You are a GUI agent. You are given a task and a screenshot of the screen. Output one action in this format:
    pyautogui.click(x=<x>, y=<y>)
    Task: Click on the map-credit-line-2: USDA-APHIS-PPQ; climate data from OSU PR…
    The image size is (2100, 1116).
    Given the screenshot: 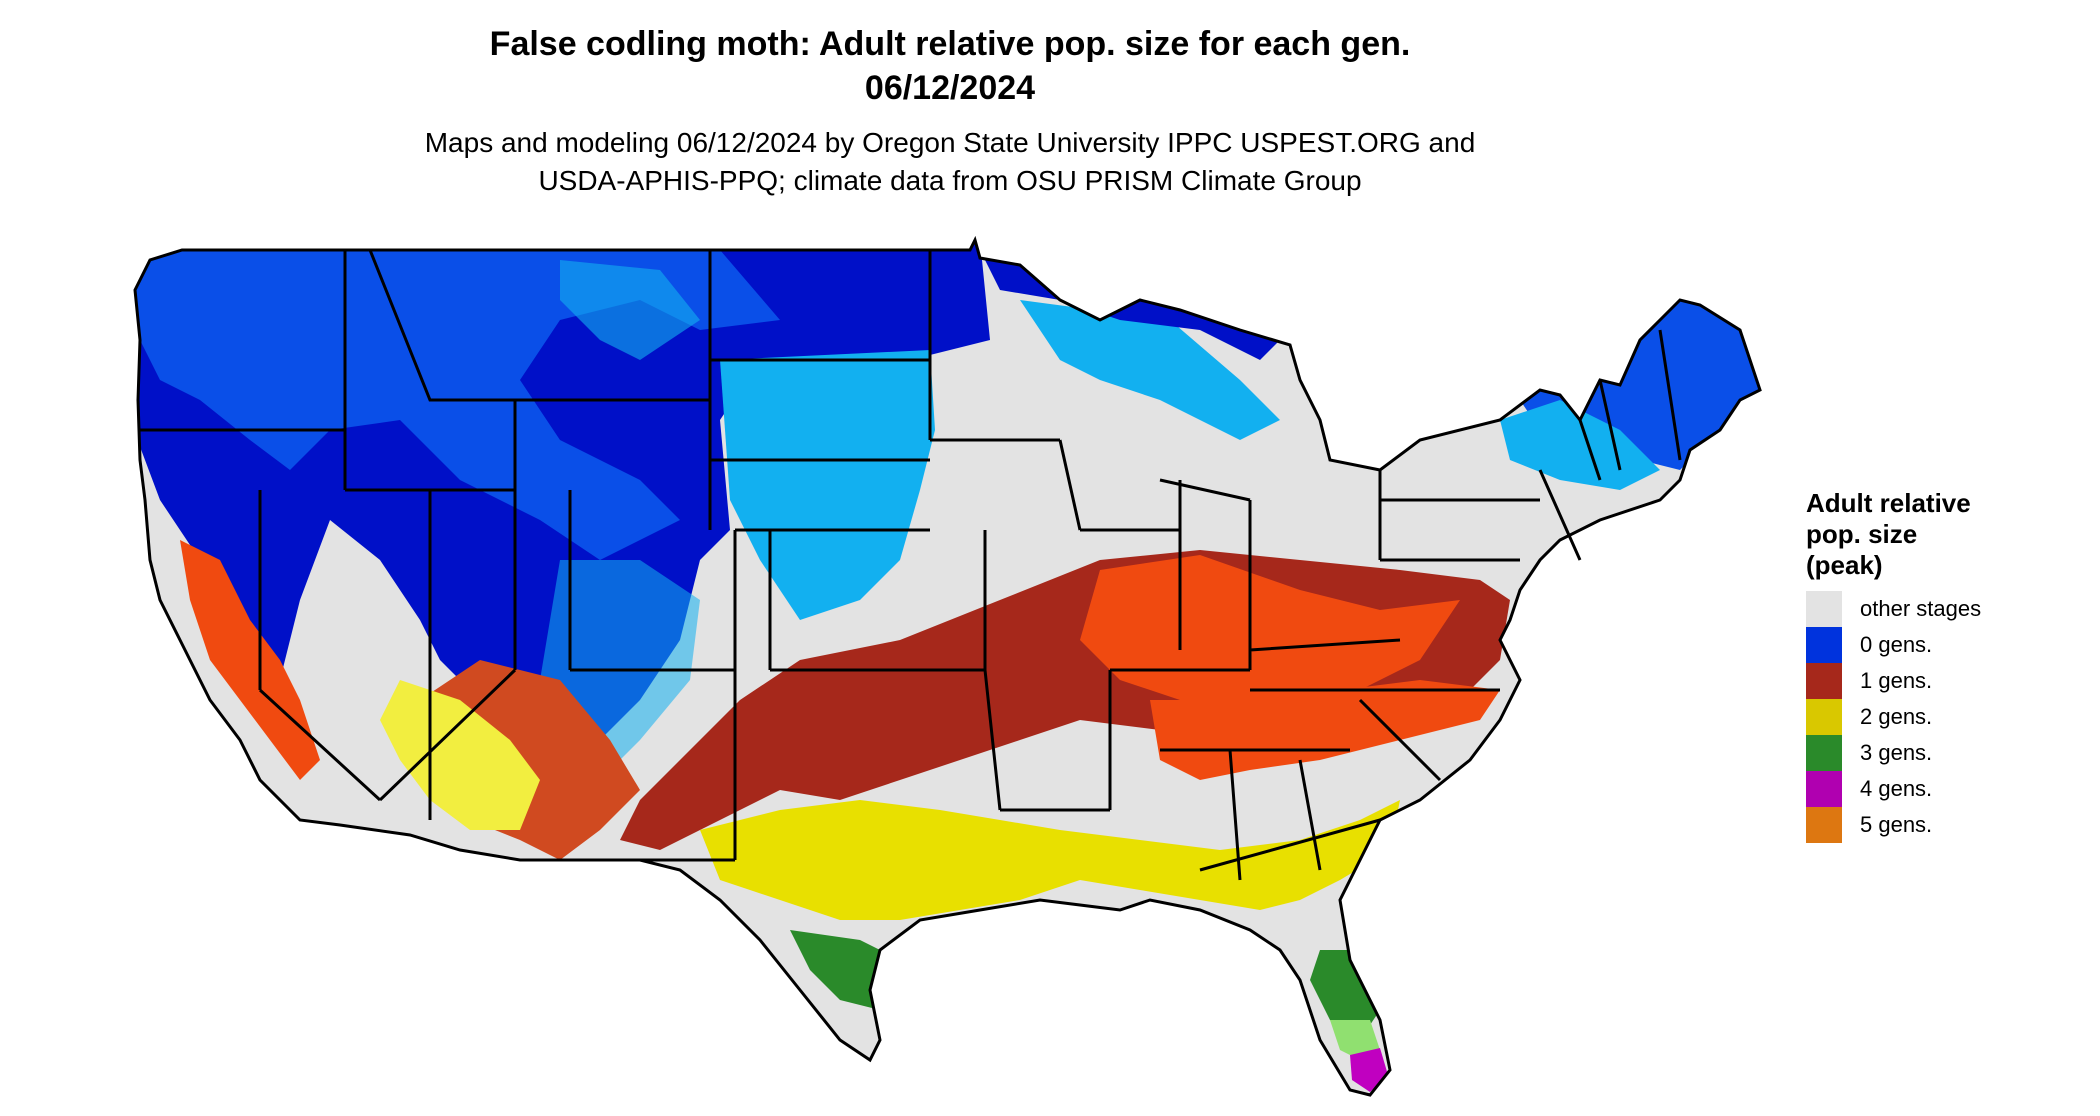 What is the action you would take?
    pyautogui.click(x=950, y=180)
    